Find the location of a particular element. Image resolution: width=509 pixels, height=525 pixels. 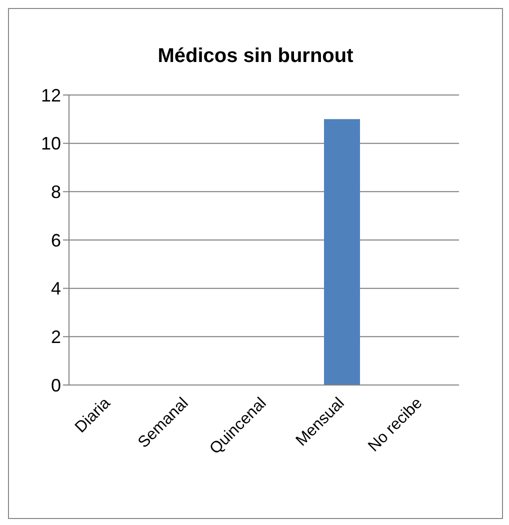

y-tick-label: 12 is located at coordinates (50, 95).